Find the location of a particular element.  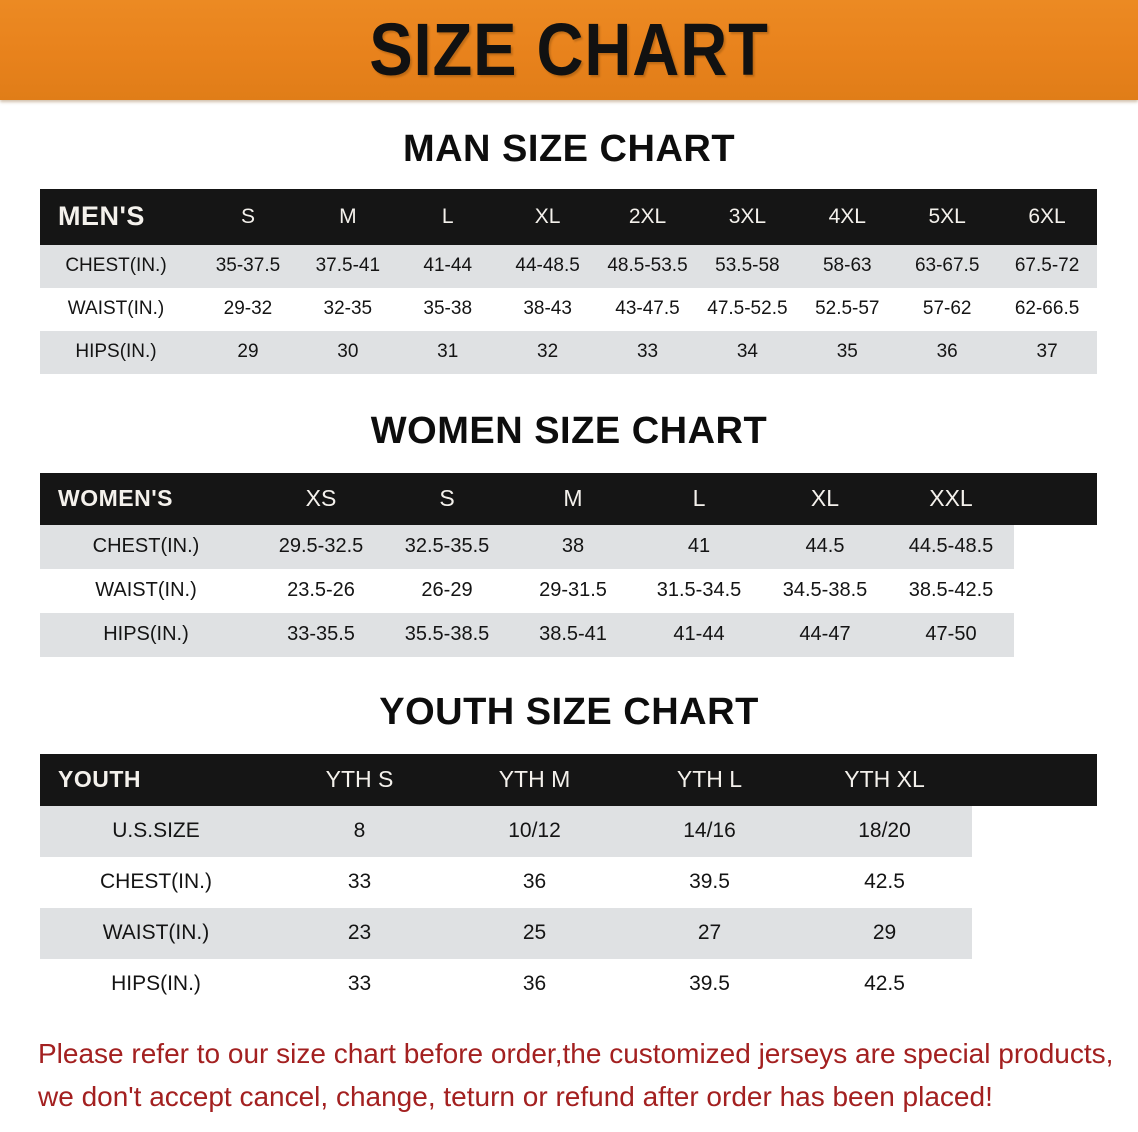

women-table-header: WOMEN'S XS S M L XL XXL is located at coordinates (568, 499).